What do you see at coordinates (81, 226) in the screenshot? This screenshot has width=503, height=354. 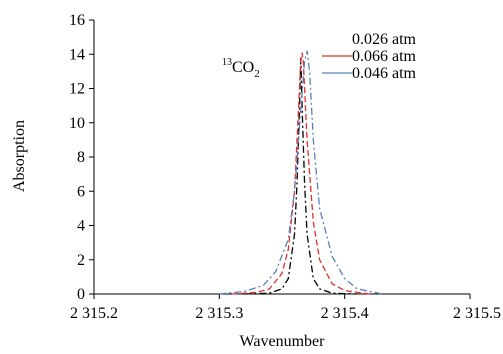 I see `y-tick-label: 4` at bounding box center [81, 226].